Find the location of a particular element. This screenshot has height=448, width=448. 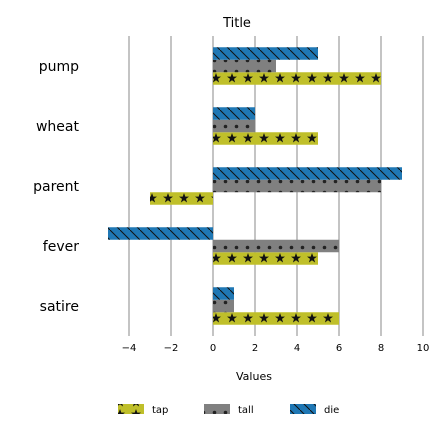

x-tick-label: 0 is located at coordinates (213, 348).